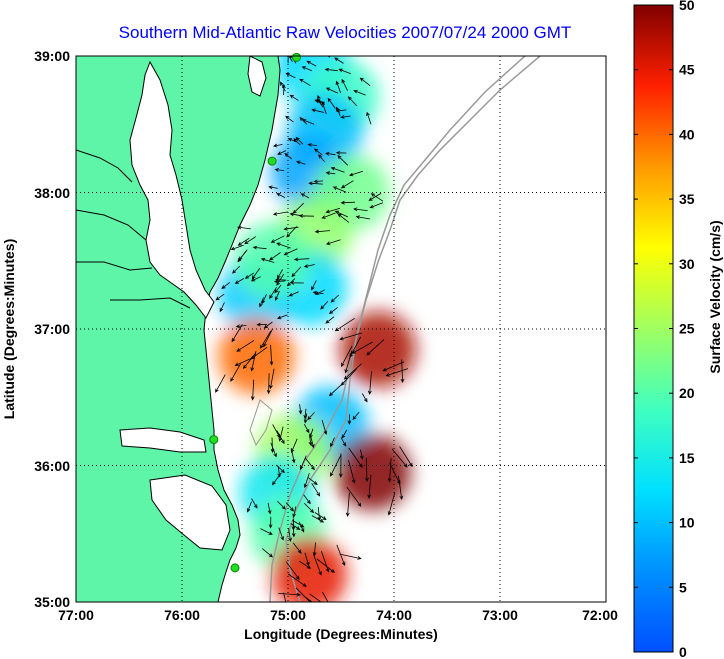 This screenshot has width=724, height=659. Describe the element at coordinates (687, 458) in the screenshot. I see `colorbar-tick-label: 15` at that location.